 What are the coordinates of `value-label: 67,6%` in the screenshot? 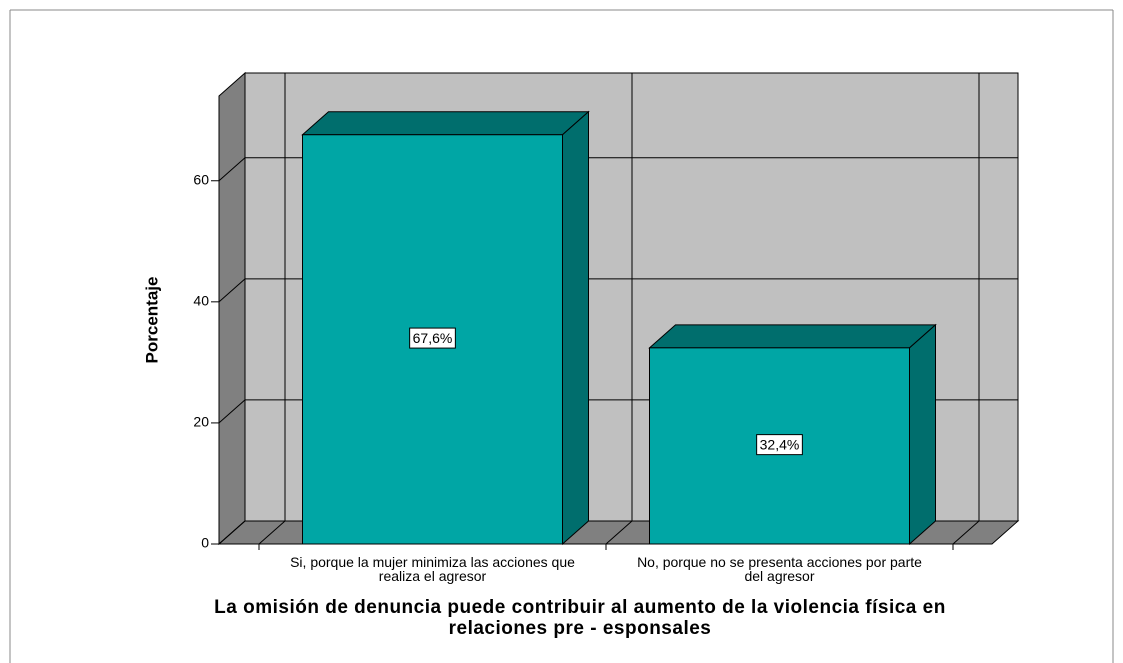 It's located at (433, 338).